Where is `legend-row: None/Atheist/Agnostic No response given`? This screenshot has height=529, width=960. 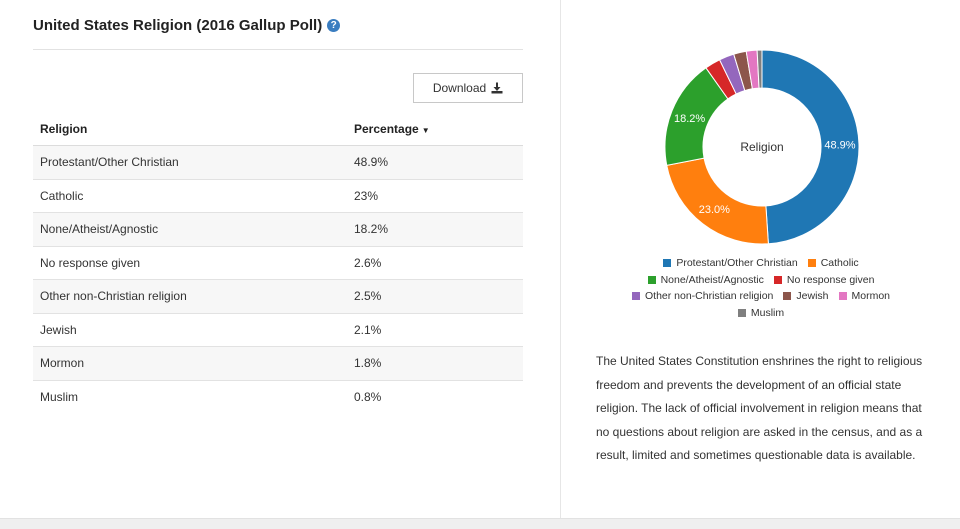 legend-row: None/Atheist/Agnostic No response given is located at coordinates (761, 280).